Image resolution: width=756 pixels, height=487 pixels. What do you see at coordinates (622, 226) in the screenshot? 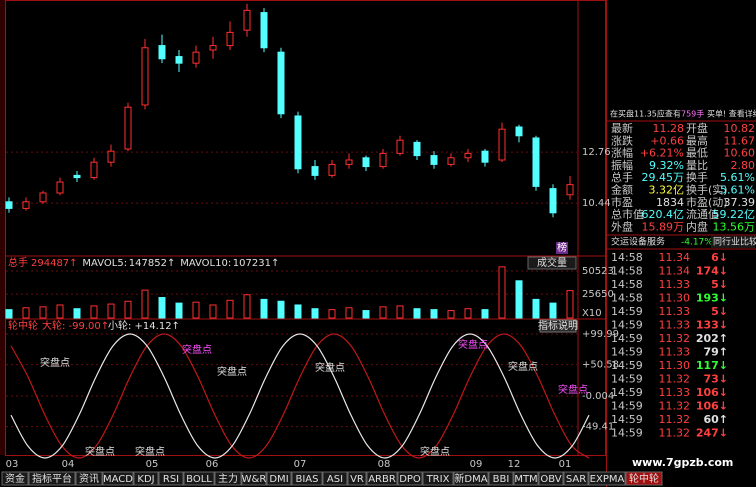
I see `quote-label: 外盘` at bounding box center [622, 226].